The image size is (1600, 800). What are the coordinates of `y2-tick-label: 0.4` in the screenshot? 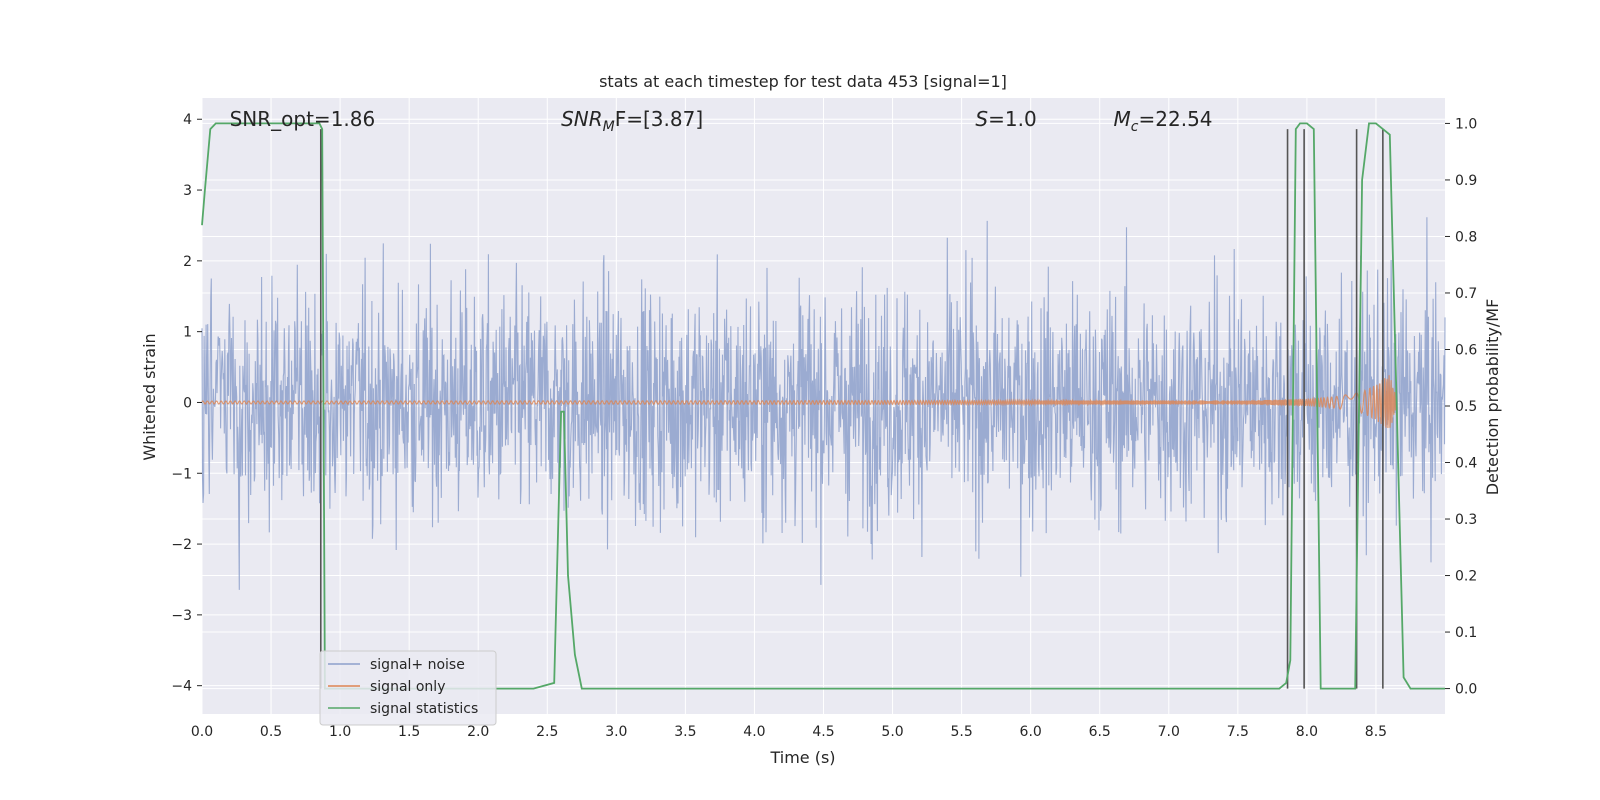 It's located at (1466, 464).